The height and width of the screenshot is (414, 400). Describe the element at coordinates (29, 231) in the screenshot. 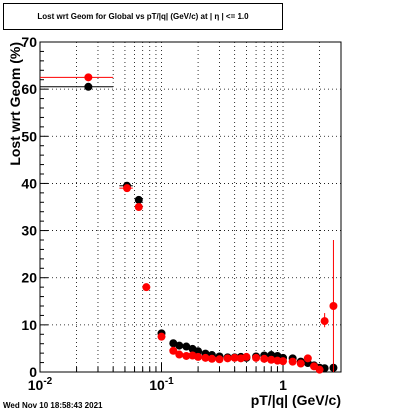

I see `y-tick-label: 30` at that location.